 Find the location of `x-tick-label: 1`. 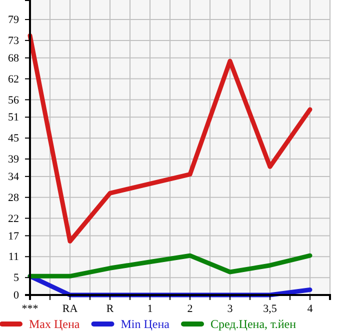

x-tick-label: 1 is located at coordinates (150, 308).